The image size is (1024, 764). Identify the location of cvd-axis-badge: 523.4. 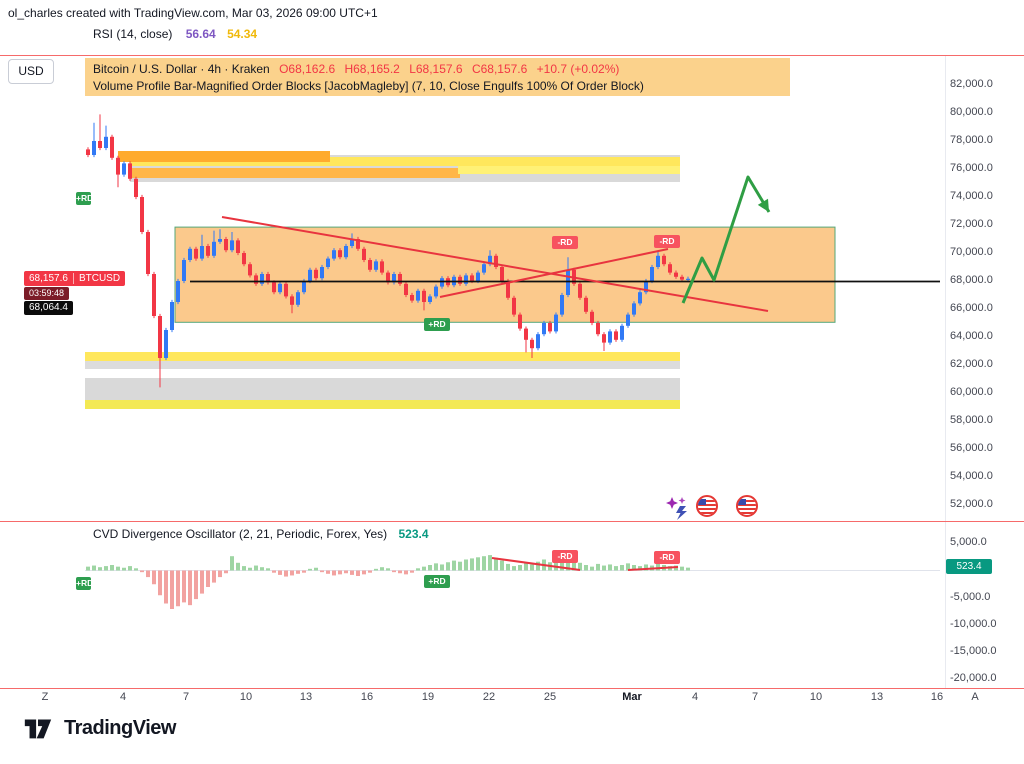
(969, 566).